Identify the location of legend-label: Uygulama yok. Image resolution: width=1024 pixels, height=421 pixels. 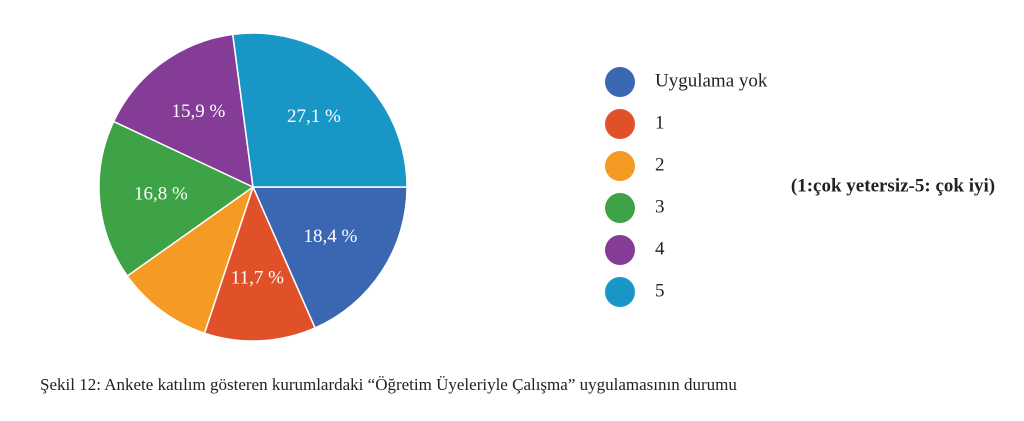
(711, 80).